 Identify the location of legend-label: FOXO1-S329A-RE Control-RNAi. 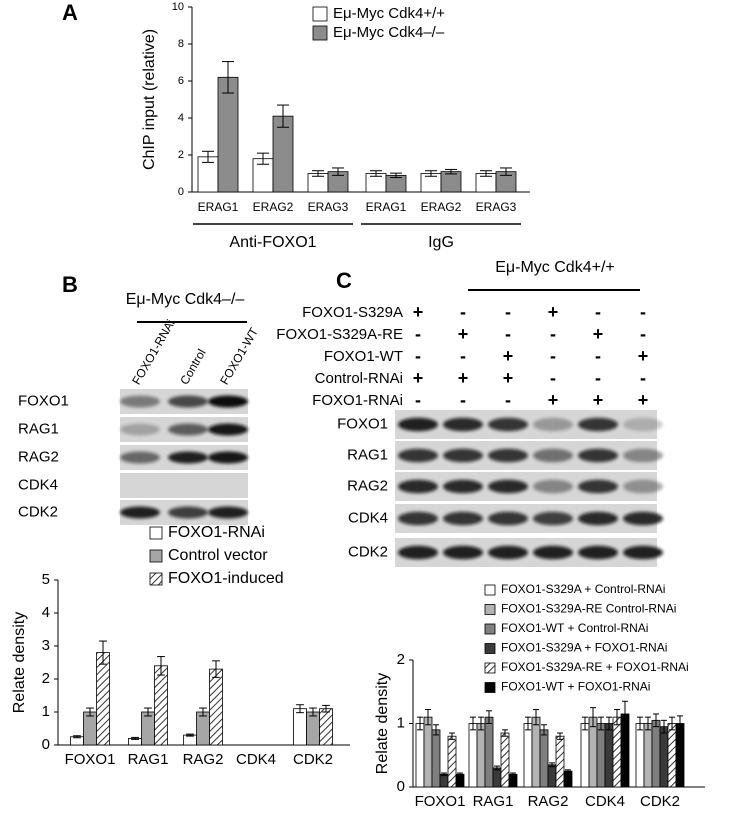
(588, 609).